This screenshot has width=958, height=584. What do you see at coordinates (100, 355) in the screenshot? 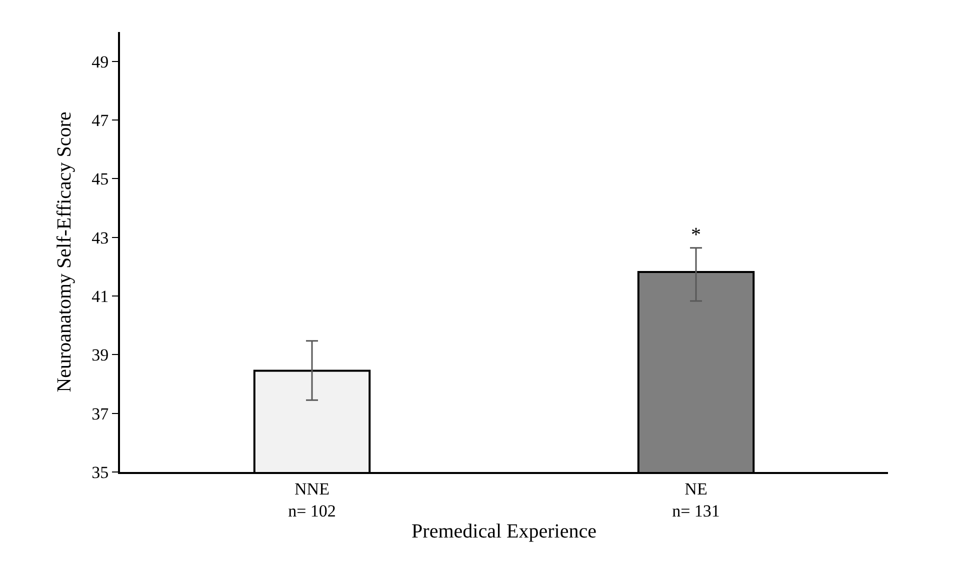
I see `y-tick-label: 39` at bounding box center [100, 355].